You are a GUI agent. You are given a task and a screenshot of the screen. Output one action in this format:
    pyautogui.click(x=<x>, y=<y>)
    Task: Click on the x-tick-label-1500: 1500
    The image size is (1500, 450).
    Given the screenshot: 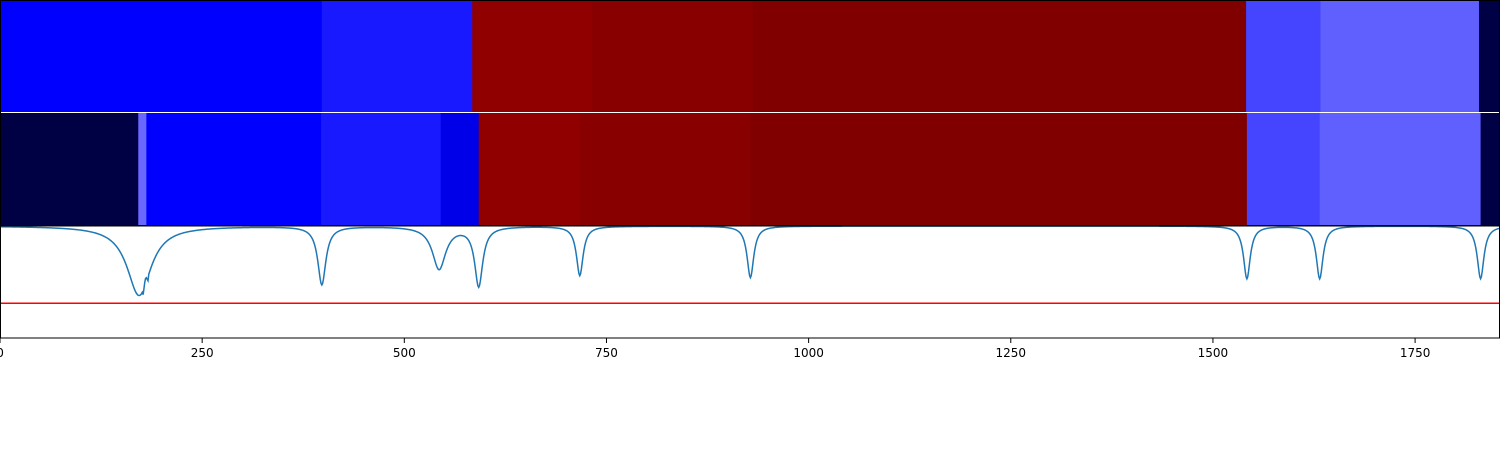 What is the action you would take?
    pyautogui.click(x=1213, y=353)
    